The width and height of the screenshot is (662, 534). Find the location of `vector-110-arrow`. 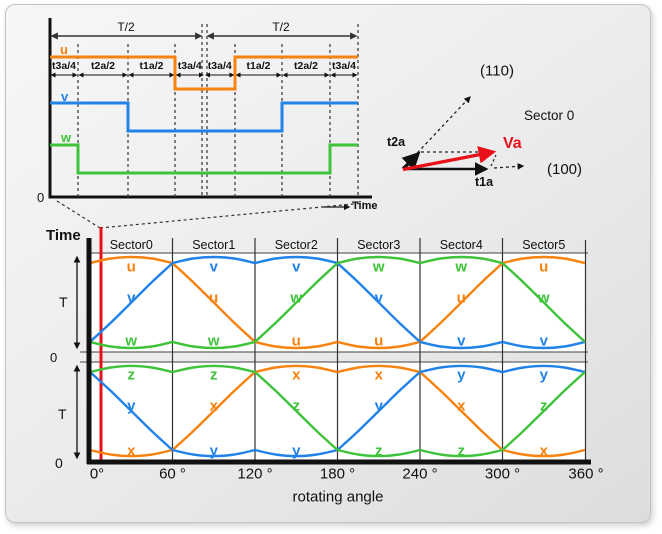

vector-110-arrow is located at coordinates (437, 131).